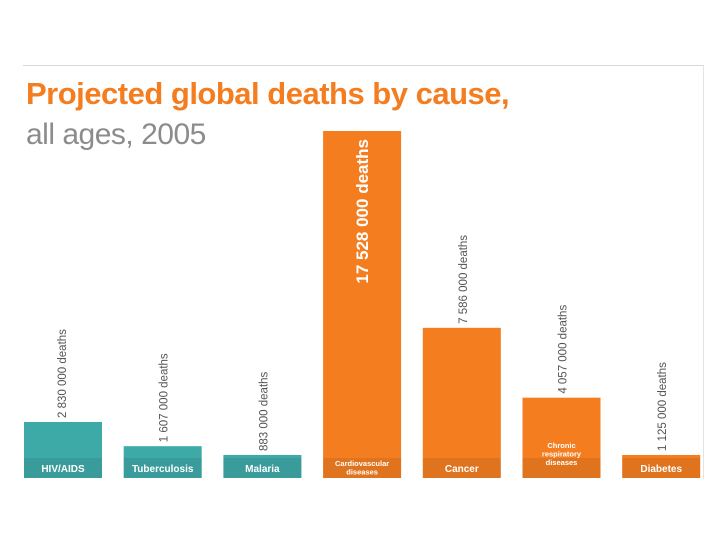 This screenshot has width=720, height=540. I want to click on category-label-3: Malaria, so click(262, 469).